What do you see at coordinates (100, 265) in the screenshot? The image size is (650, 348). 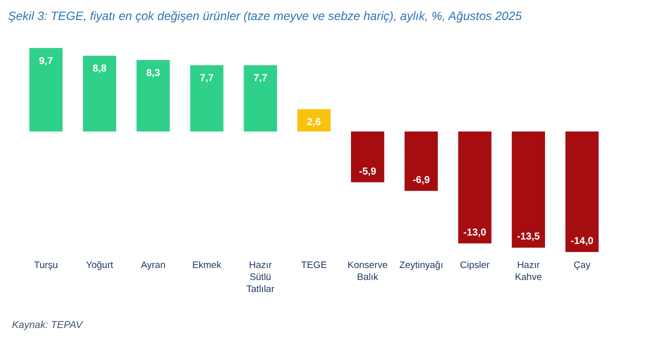 I see `x-tick-label: Yoğurt` at bounding box center [100, 265].